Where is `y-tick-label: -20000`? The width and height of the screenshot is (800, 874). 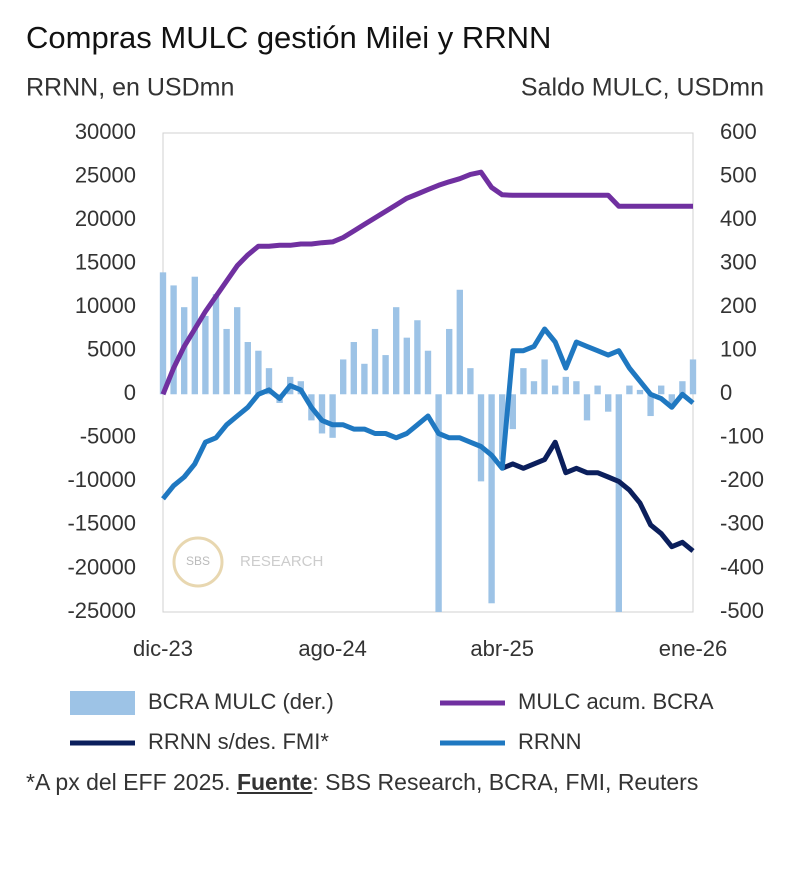
y-tick-label: -20000 is located at coordinates (101, 566).